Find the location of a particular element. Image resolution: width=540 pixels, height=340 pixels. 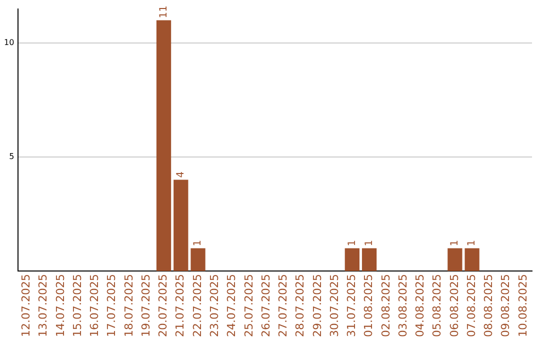

x-tick-label: 24.07.2025 is located at coordinates (231, 306).